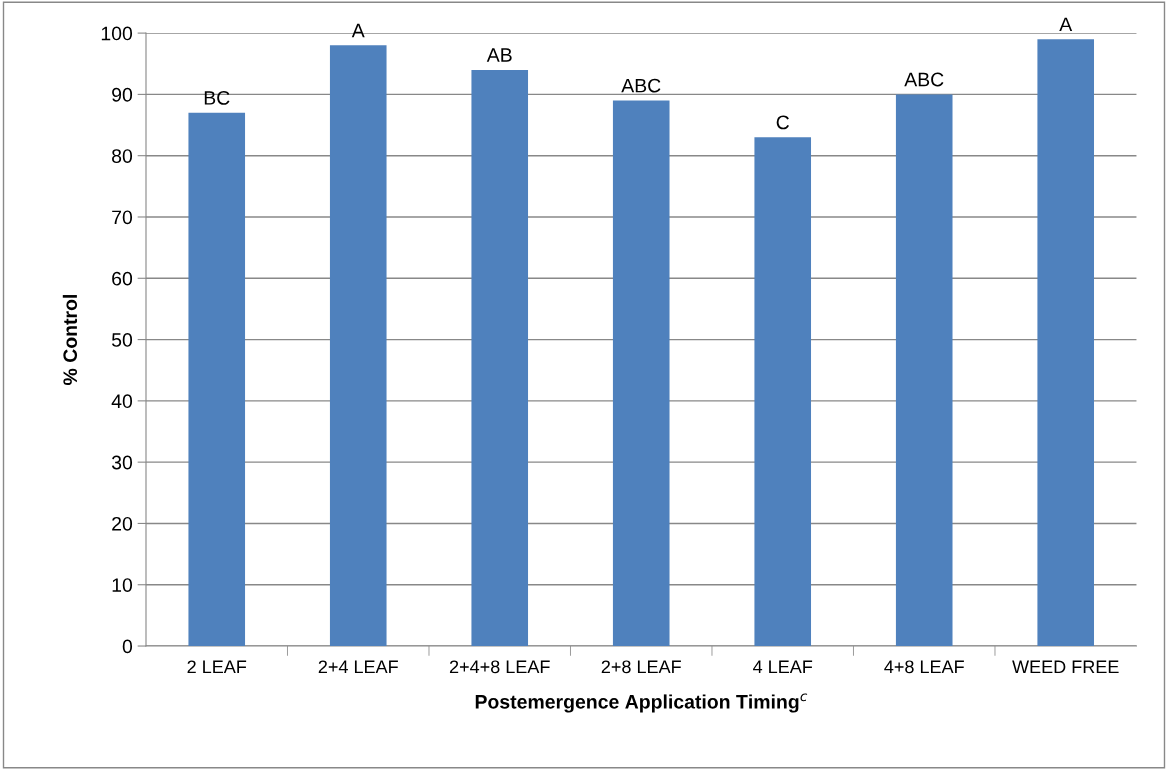 This screenshot has width=1168, height=770. What do you see at coordinates (122, 278) in the screenshot?
I see `y-tick-label: 60` at bounding box center [122, 278].